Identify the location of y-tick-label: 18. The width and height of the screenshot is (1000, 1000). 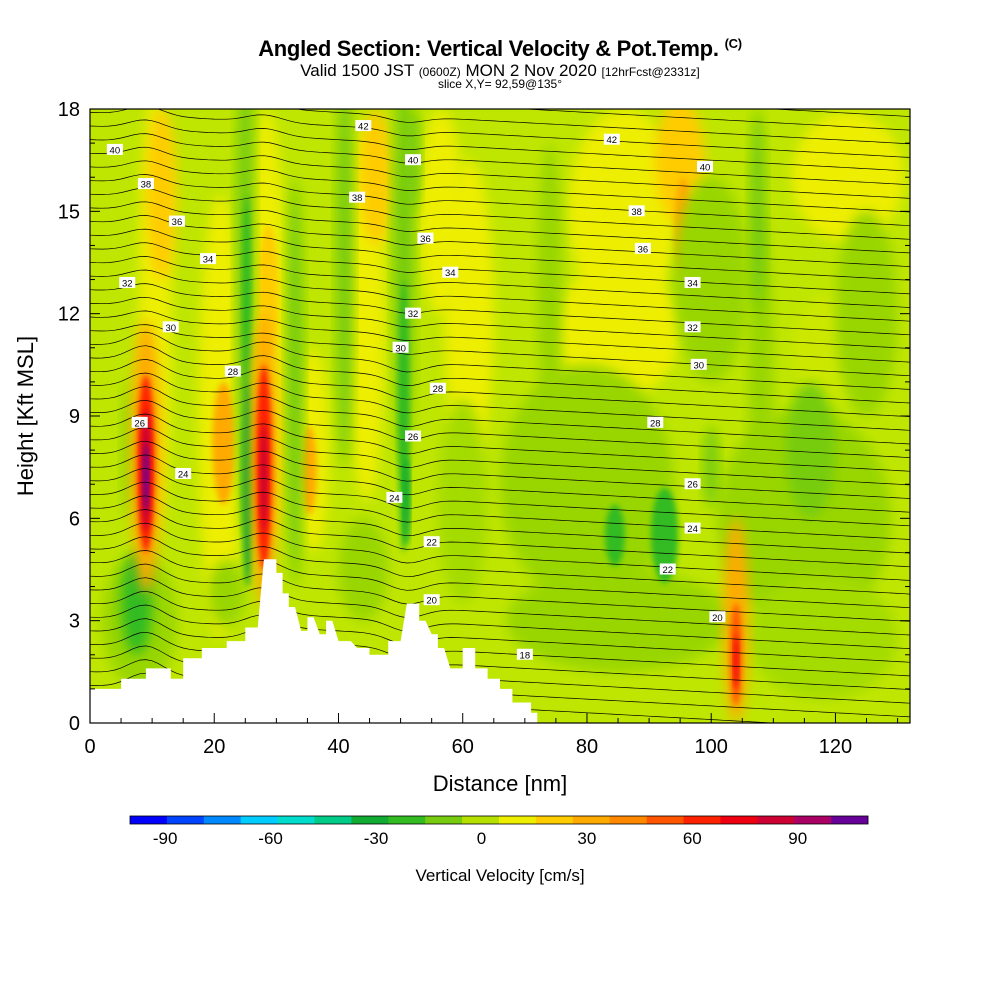
(69, 110).